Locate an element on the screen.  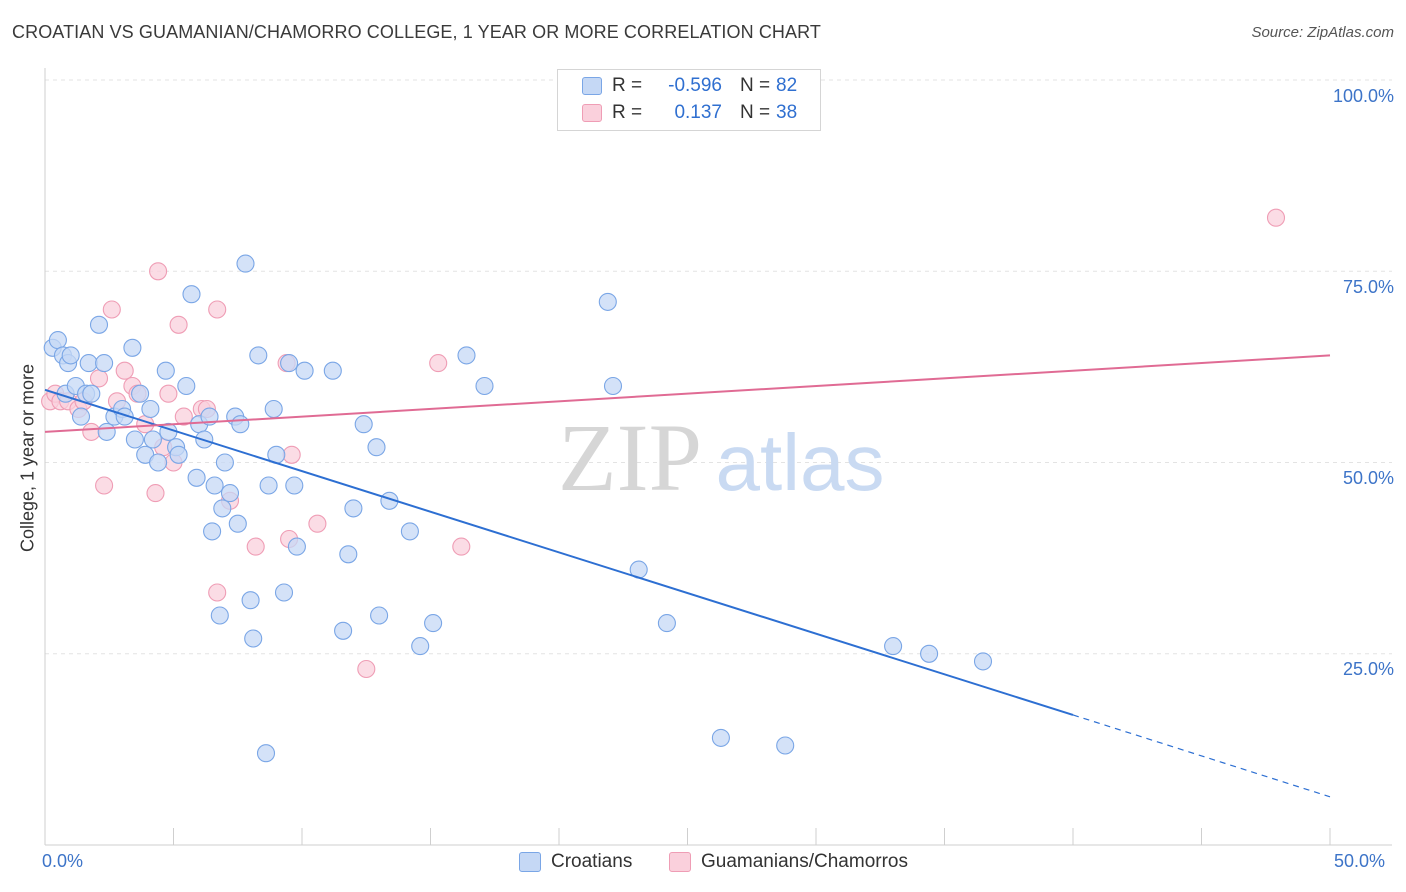
legend-row-guamanians: R = 0.137 N = 38 is located at coordinates (689, 113).